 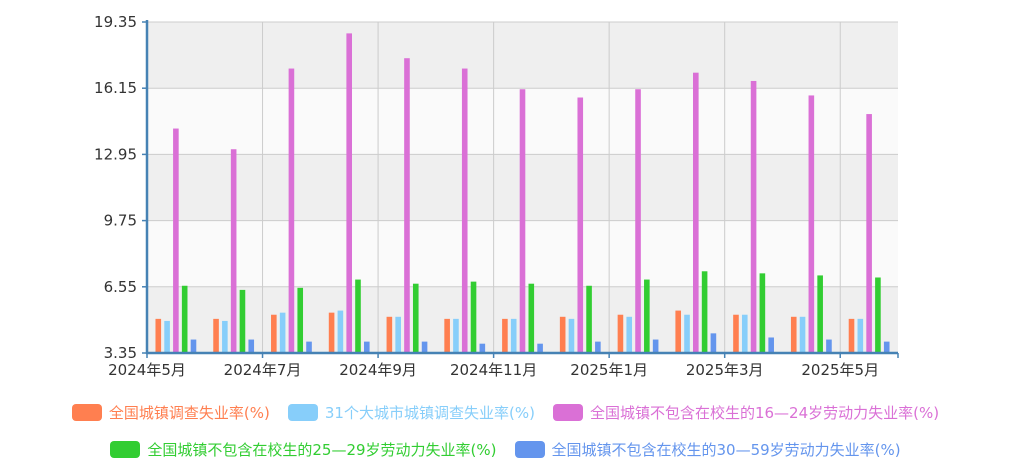 What do you see at coordinates (726, 450) in the screenshot?
I see `legend-label: 全国城镇不包含在校生的30—59岁劳动力失业率(%)` at bounding box center [726, 450].